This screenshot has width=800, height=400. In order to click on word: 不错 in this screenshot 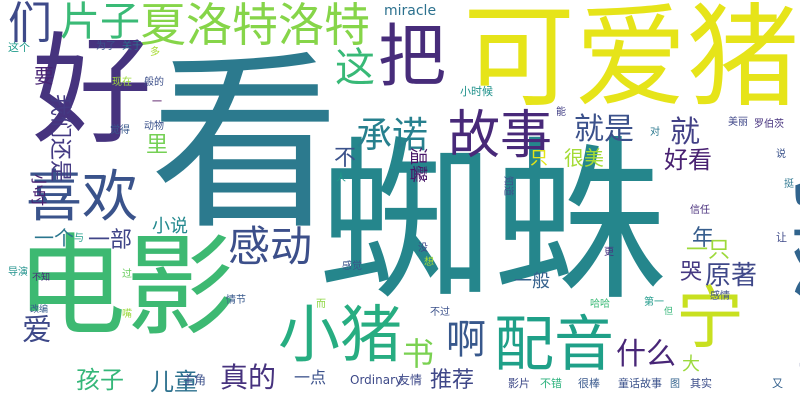, I will do `click(551, 383)`.